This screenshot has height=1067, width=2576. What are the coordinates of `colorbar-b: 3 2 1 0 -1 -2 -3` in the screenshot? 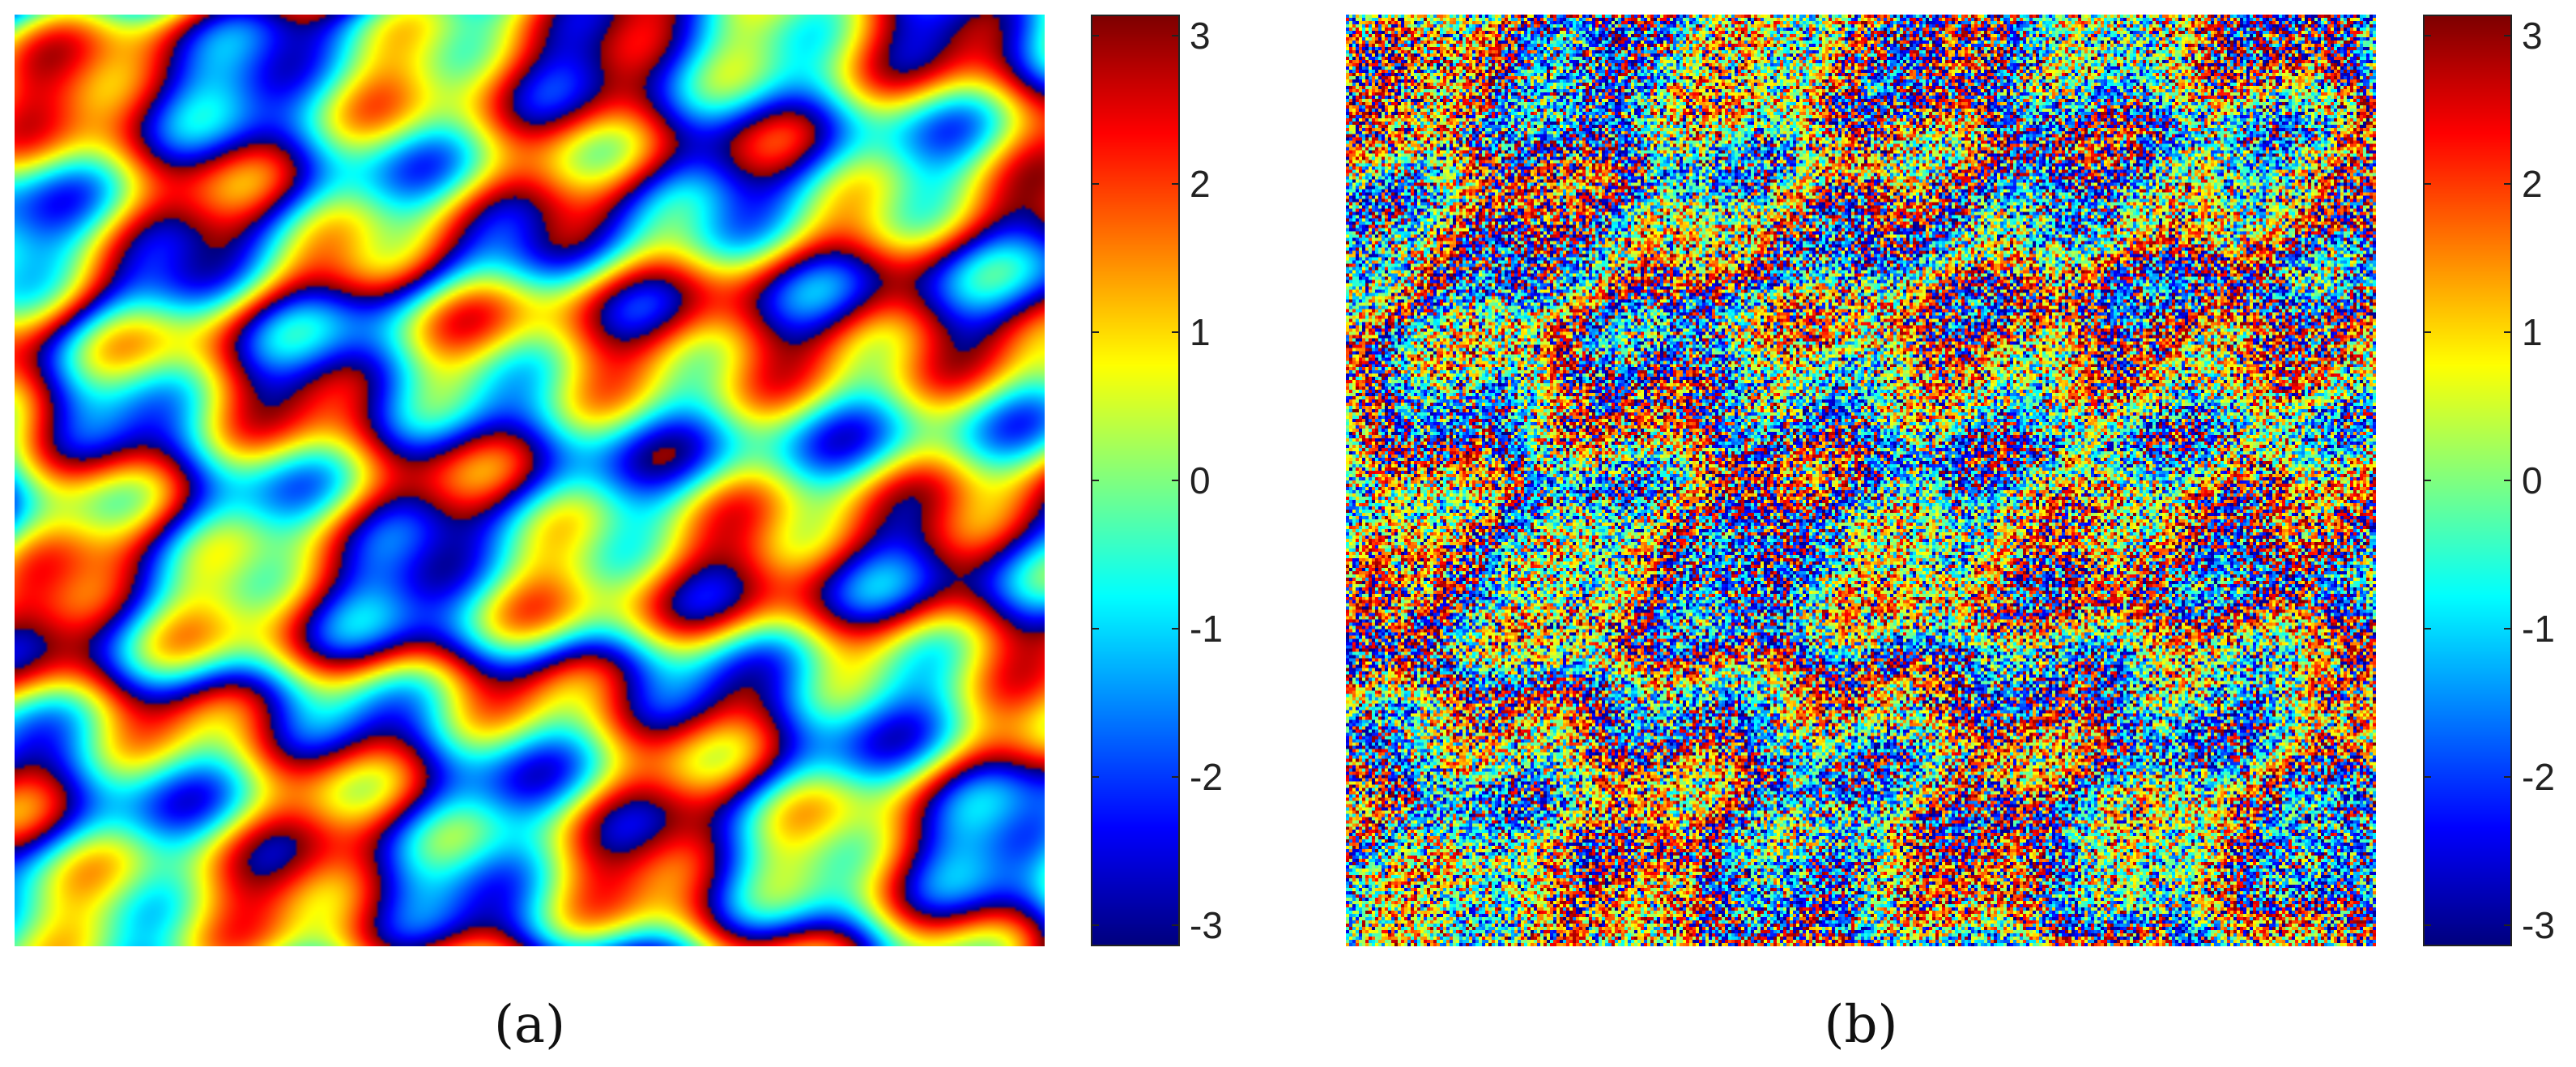 It's located at (2489, 480).